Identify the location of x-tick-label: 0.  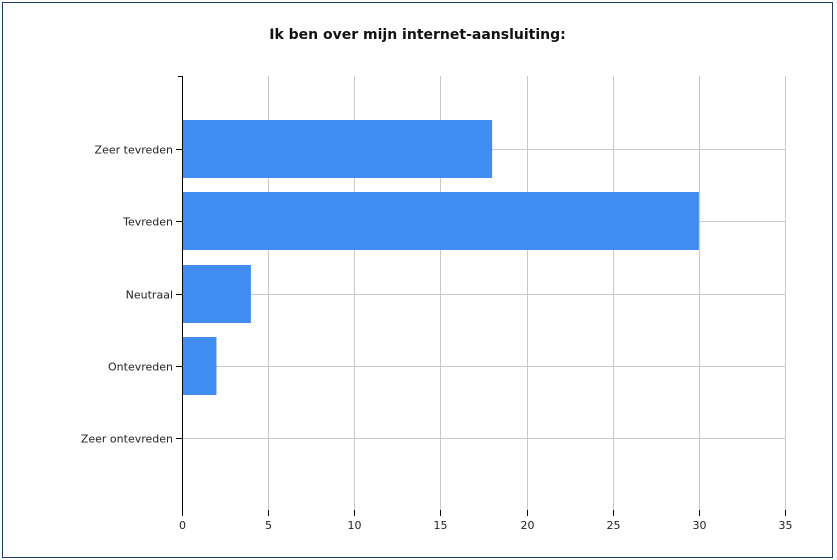
(182, 525).